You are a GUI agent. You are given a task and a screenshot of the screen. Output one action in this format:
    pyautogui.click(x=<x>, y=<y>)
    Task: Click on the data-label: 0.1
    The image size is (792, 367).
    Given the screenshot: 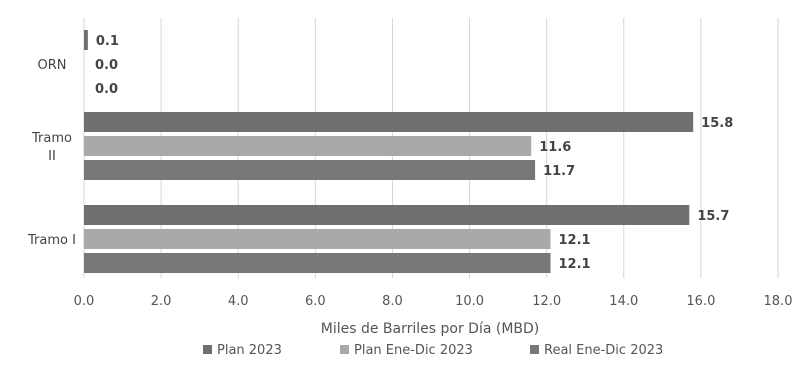 What is the action you would take?
    pyautogui.click(x=107, y=41)
    